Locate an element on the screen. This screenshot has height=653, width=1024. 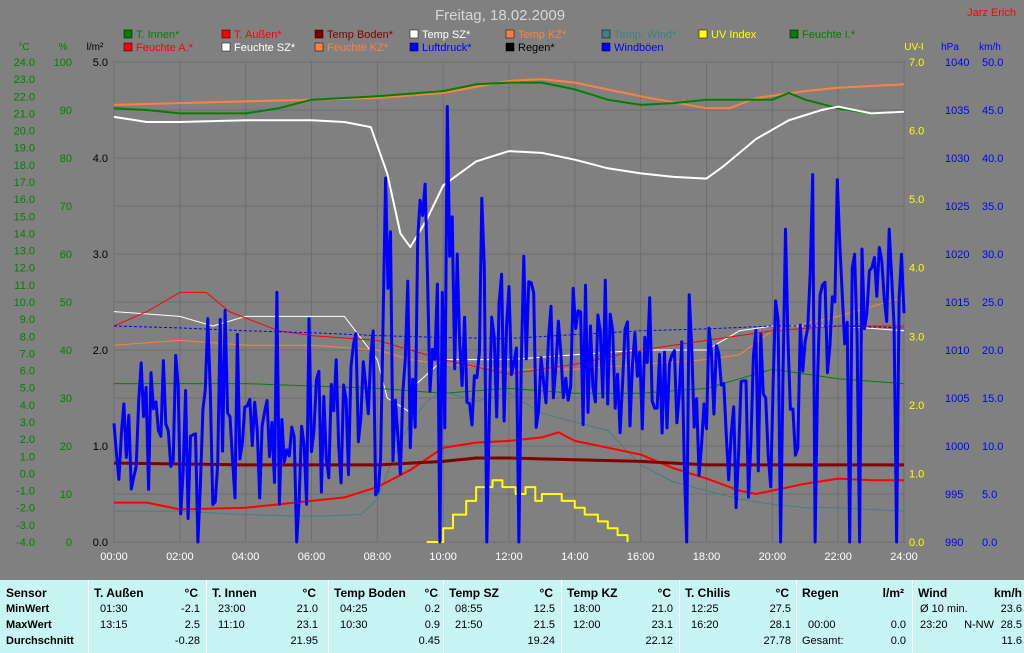
average-value: 22.12 is located at coordinates (659, 641).